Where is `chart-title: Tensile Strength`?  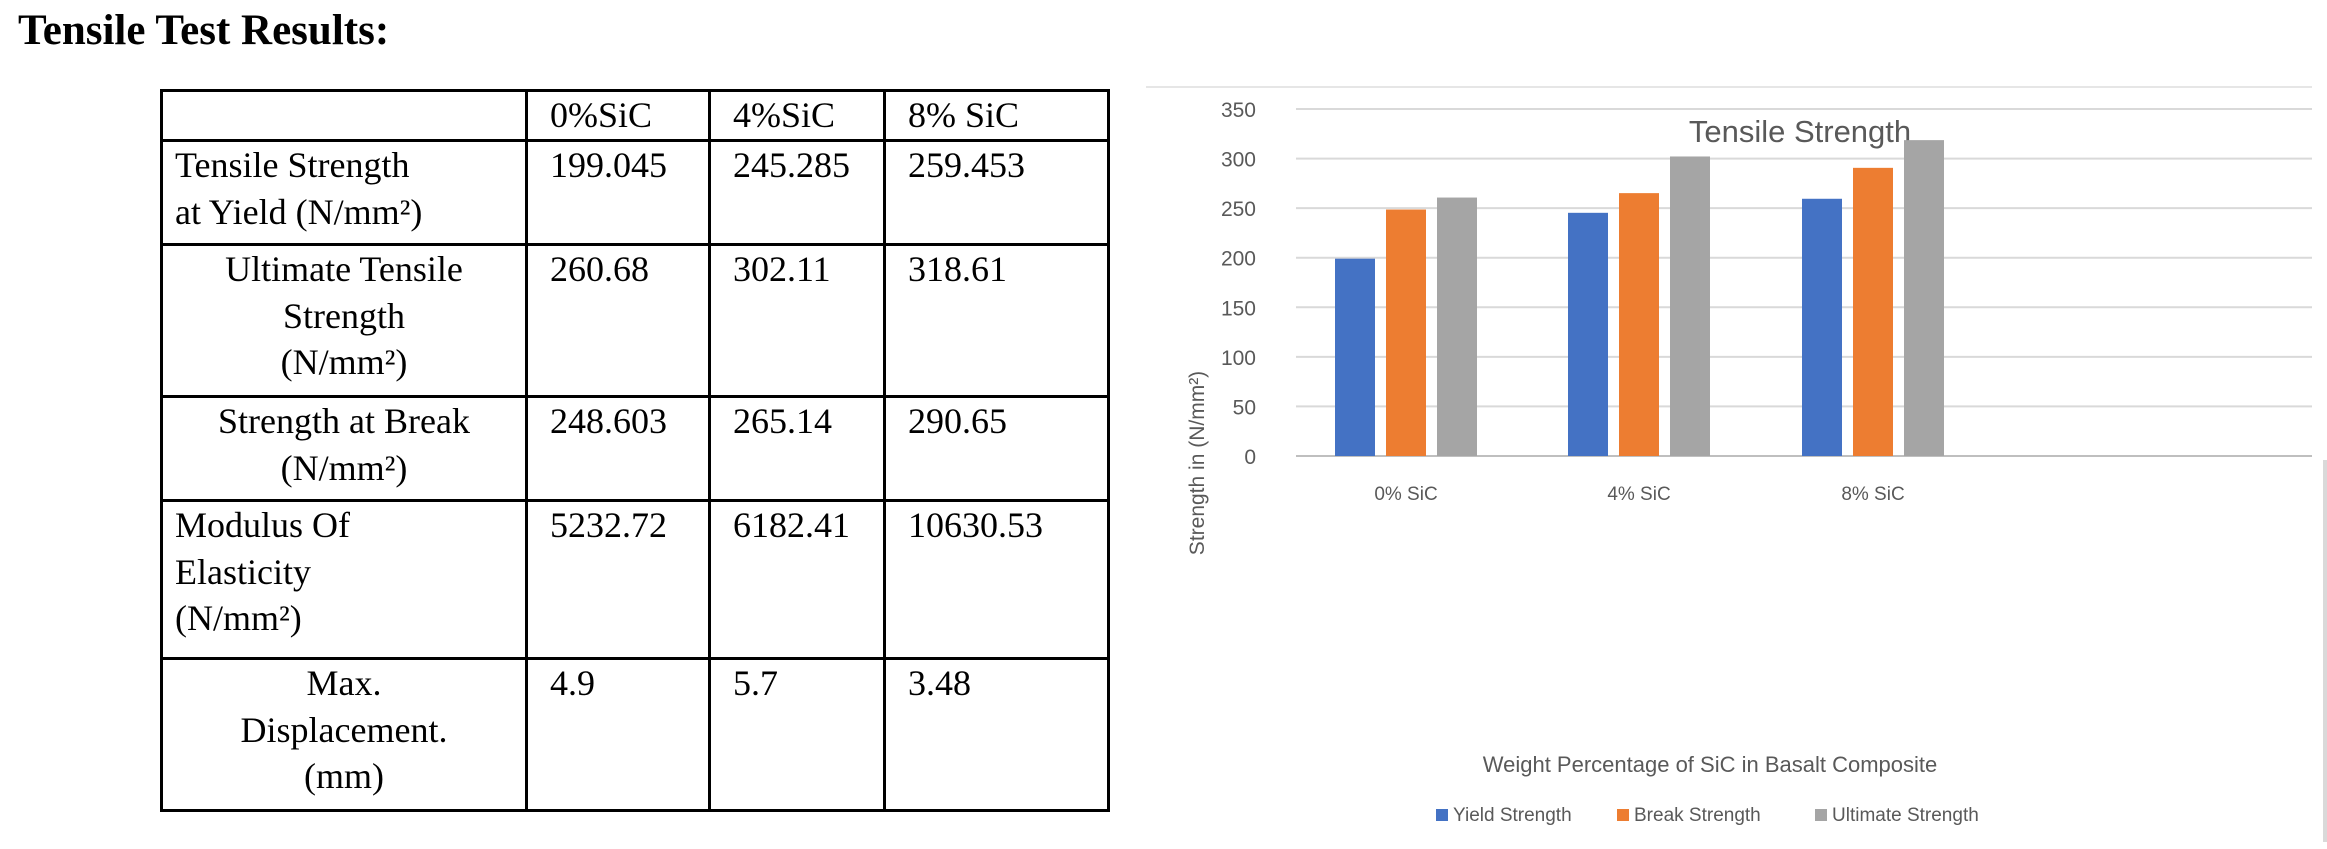
chart-title: Tensile Strength is located at coordinates (1800, 131).